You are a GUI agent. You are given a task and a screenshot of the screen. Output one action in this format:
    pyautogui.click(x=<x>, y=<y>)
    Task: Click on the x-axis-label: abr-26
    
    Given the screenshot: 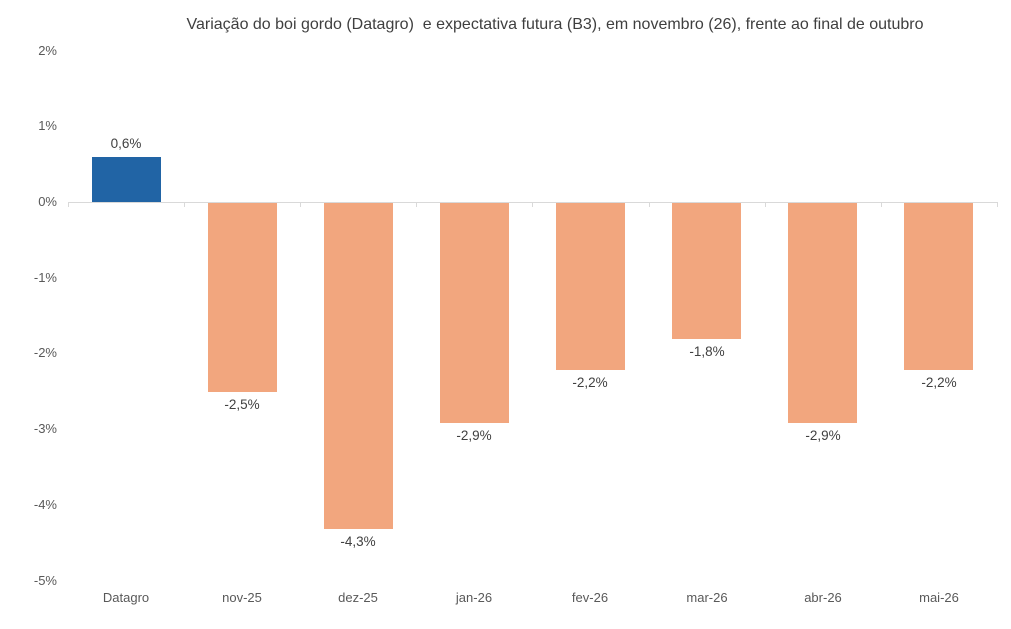 What is the action you would take?
    pyautogui.click(x=823, y=597)
    